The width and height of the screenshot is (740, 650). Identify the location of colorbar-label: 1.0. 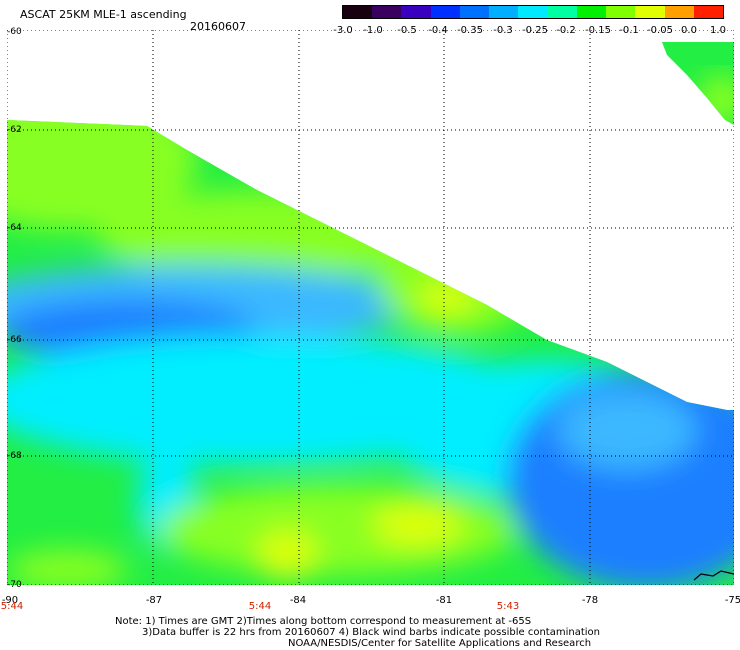
(718, 30).